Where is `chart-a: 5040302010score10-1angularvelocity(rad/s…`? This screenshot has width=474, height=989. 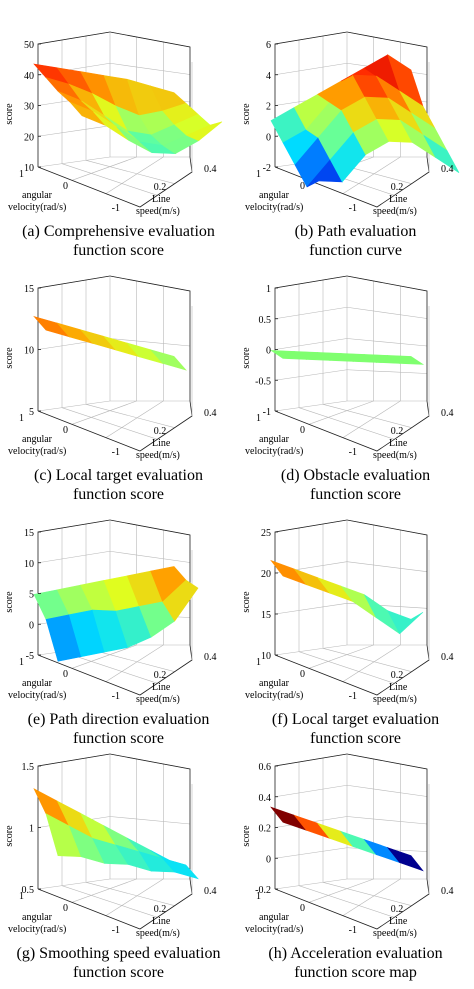
chart-a: 5040302010score10-1angularvelocity(rad/s… is located at coordinates (113, 124).